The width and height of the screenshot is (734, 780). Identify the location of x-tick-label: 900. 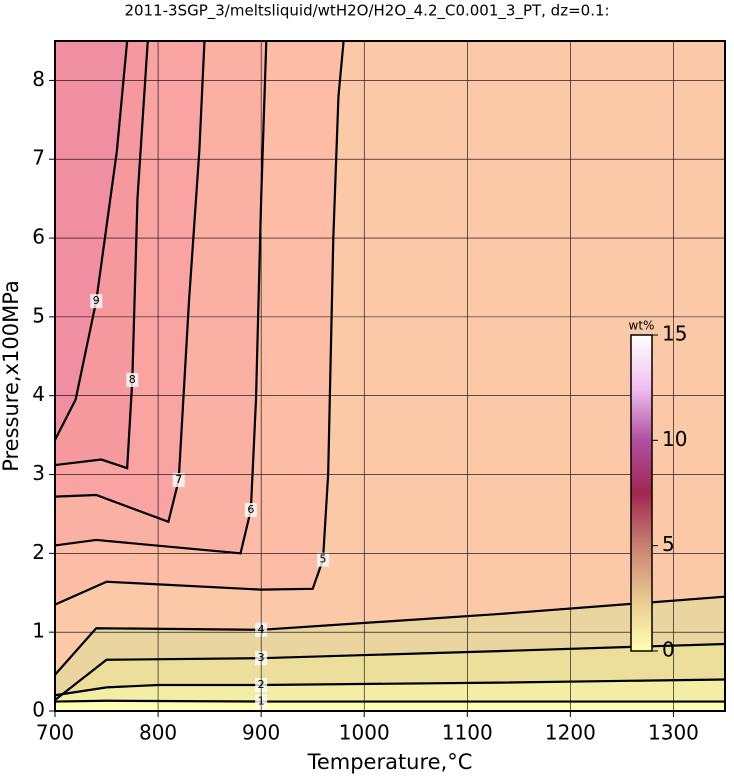
(261, 733).